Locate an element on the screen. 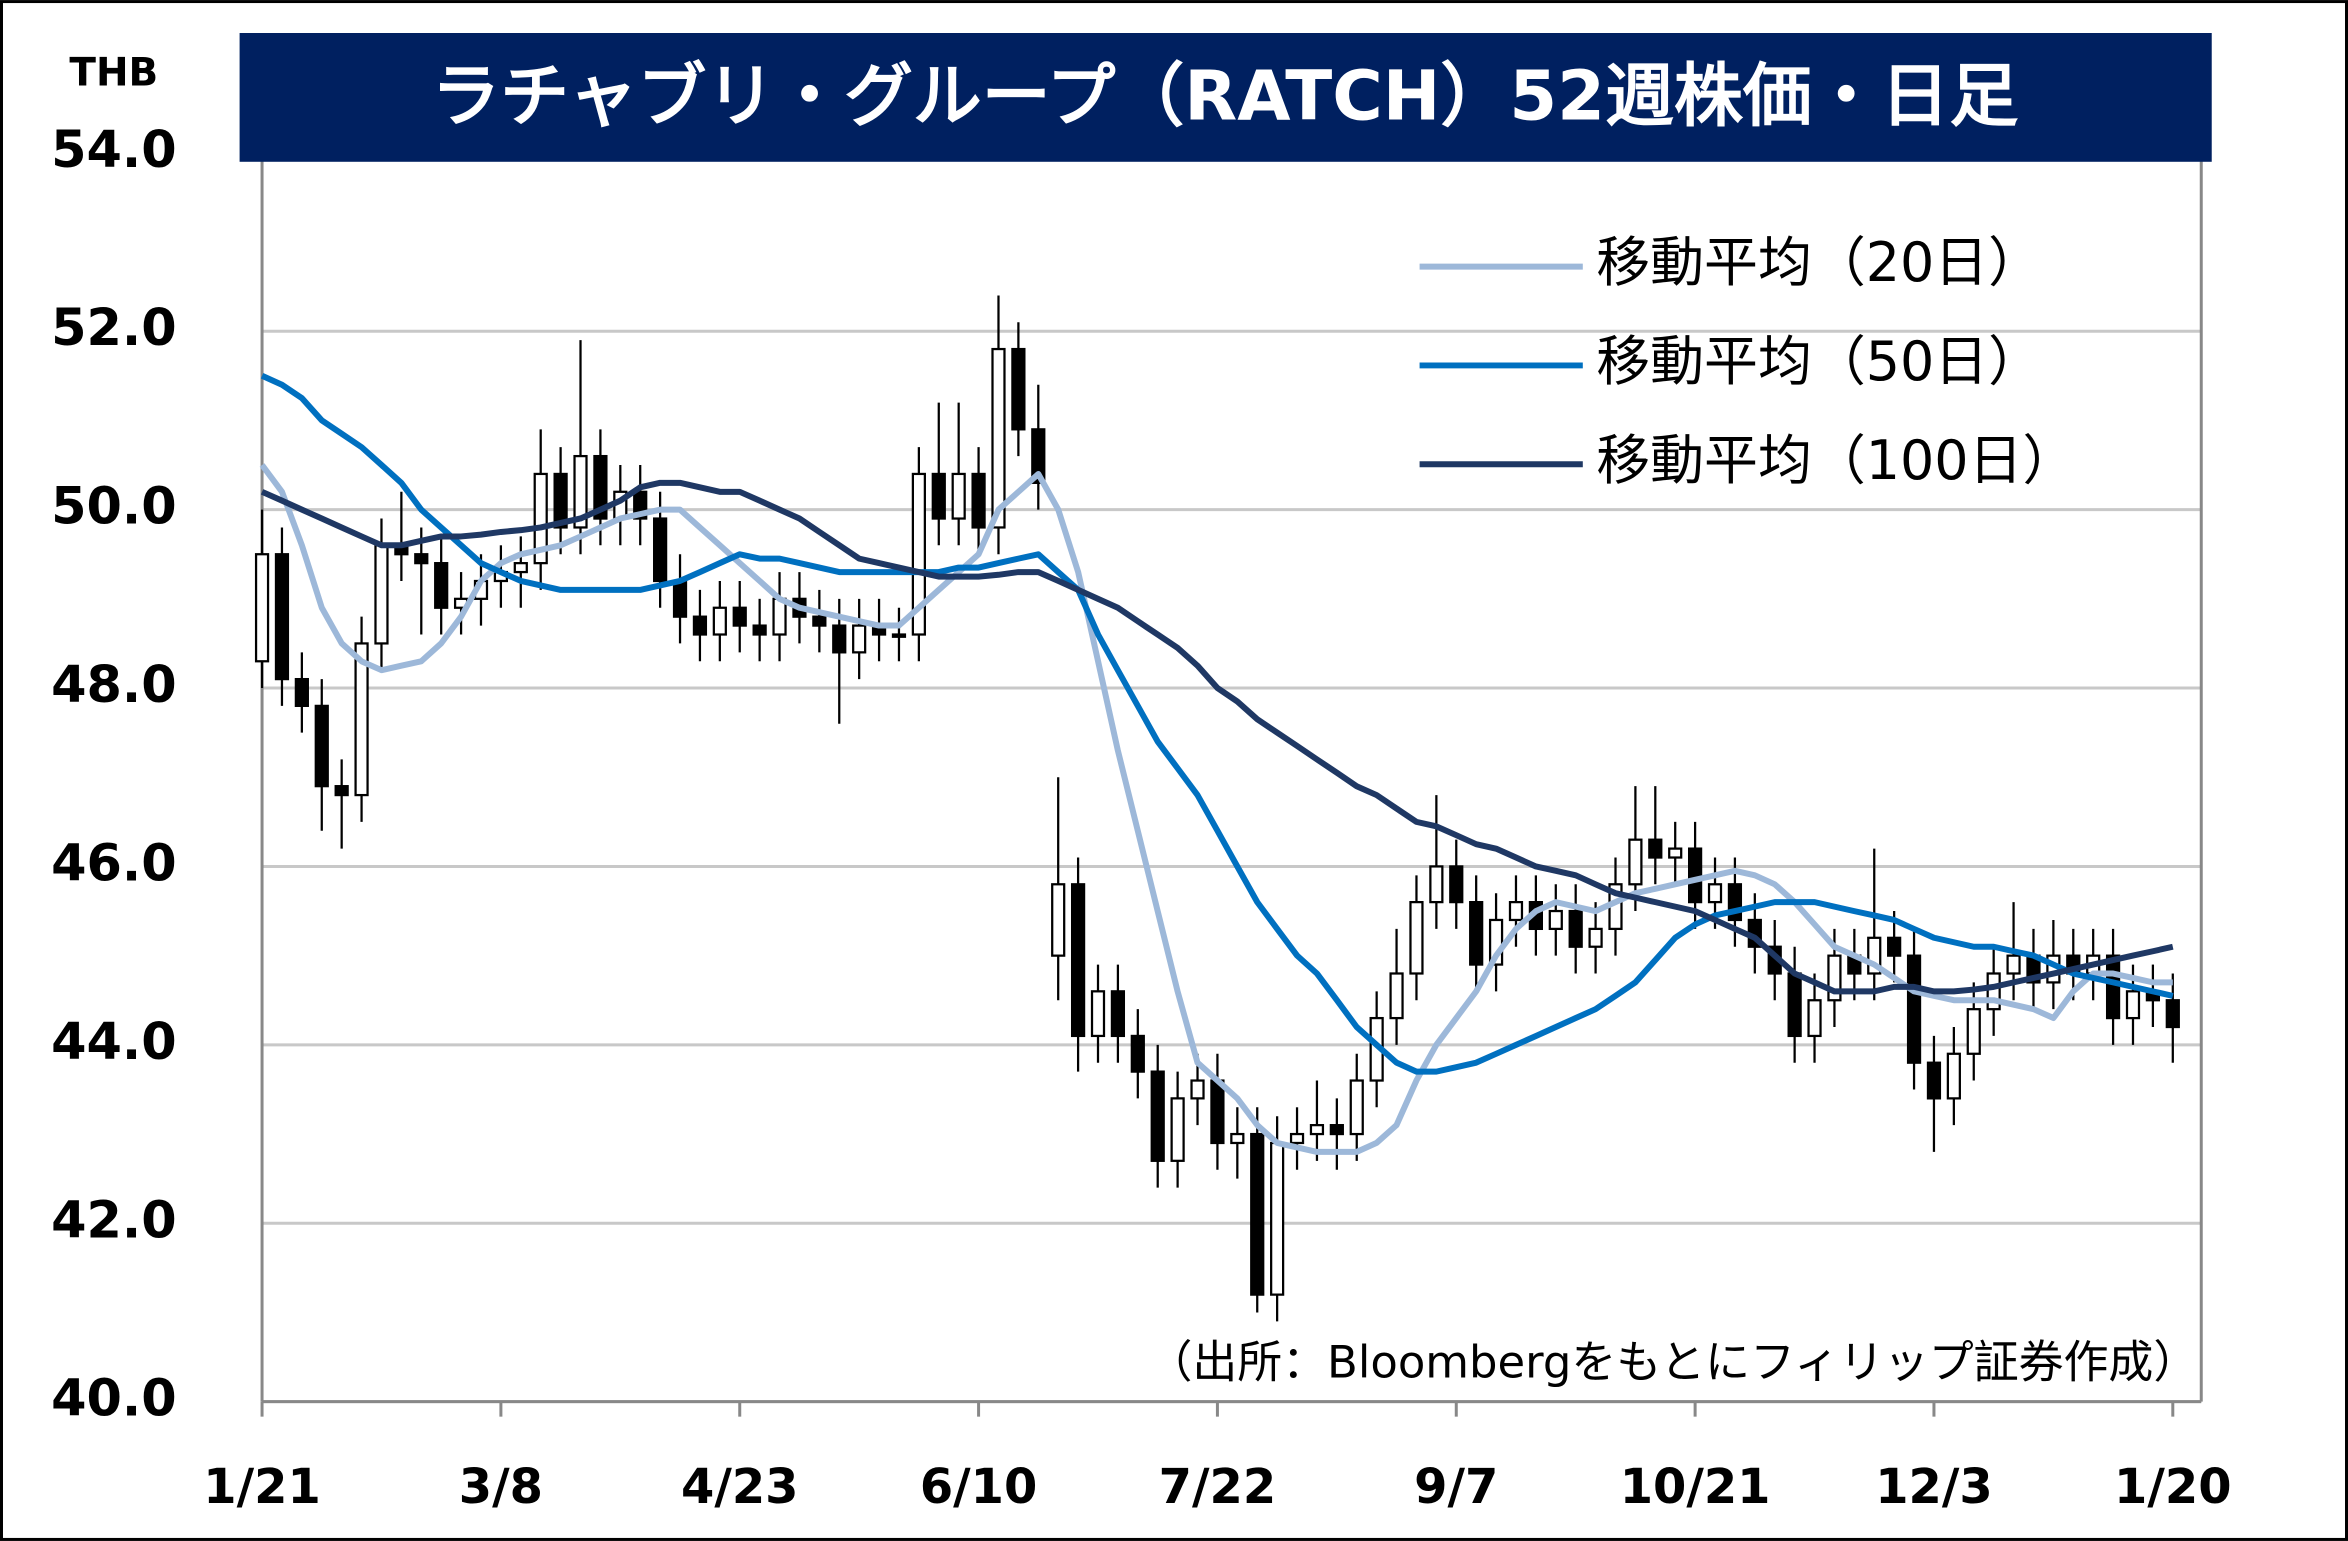 This screenshot has height=1541, width=2348. y-tick-label: 52.0 is located at coordinates (114, 328).